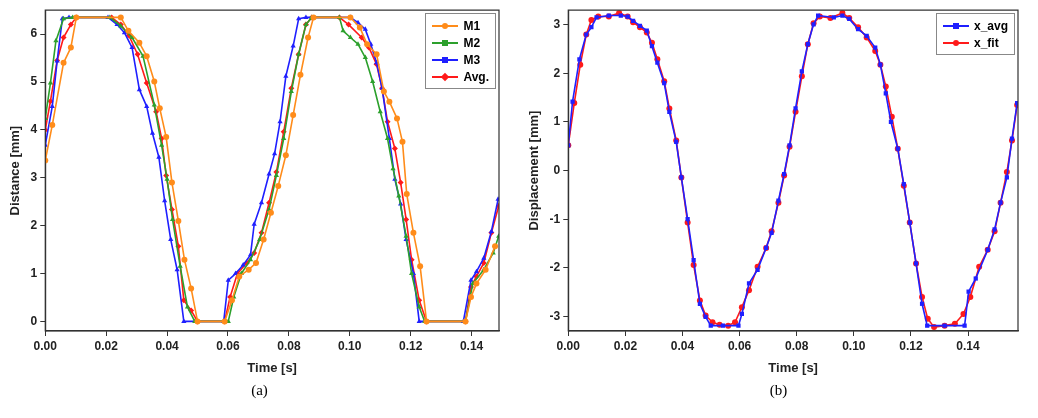  What do you see at coordinates (555, 267) in the screenshot?
I see `y-tick-label: -2` at bounding box center [555, 267].